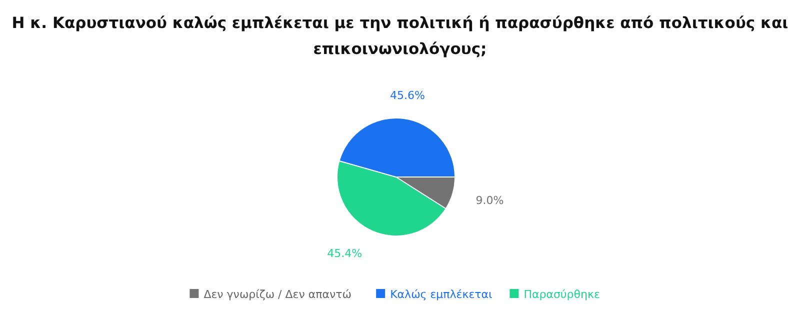  What do you see at coordinates (344, 253) in the screenshot?
I see `data-label: 45.4%` at bounding box center [344, 253].